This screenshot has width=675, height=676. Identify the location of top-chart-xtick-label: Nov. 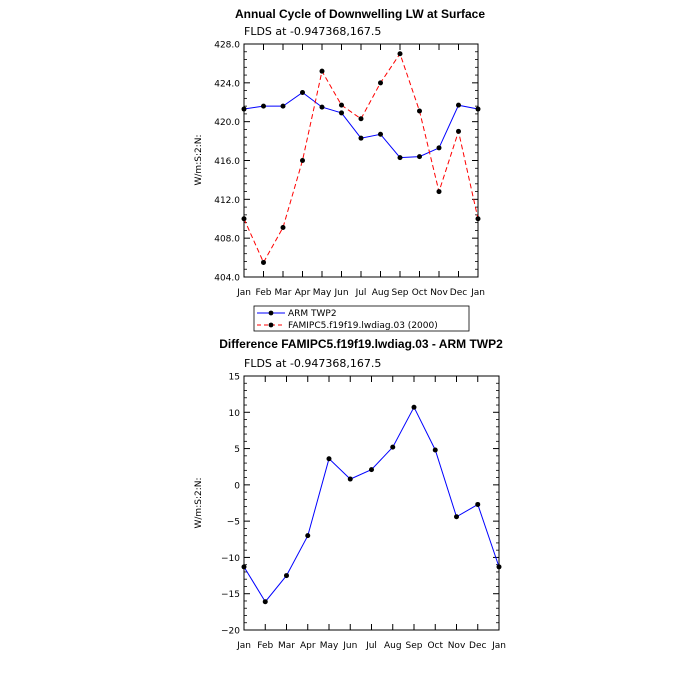
(439, 293).